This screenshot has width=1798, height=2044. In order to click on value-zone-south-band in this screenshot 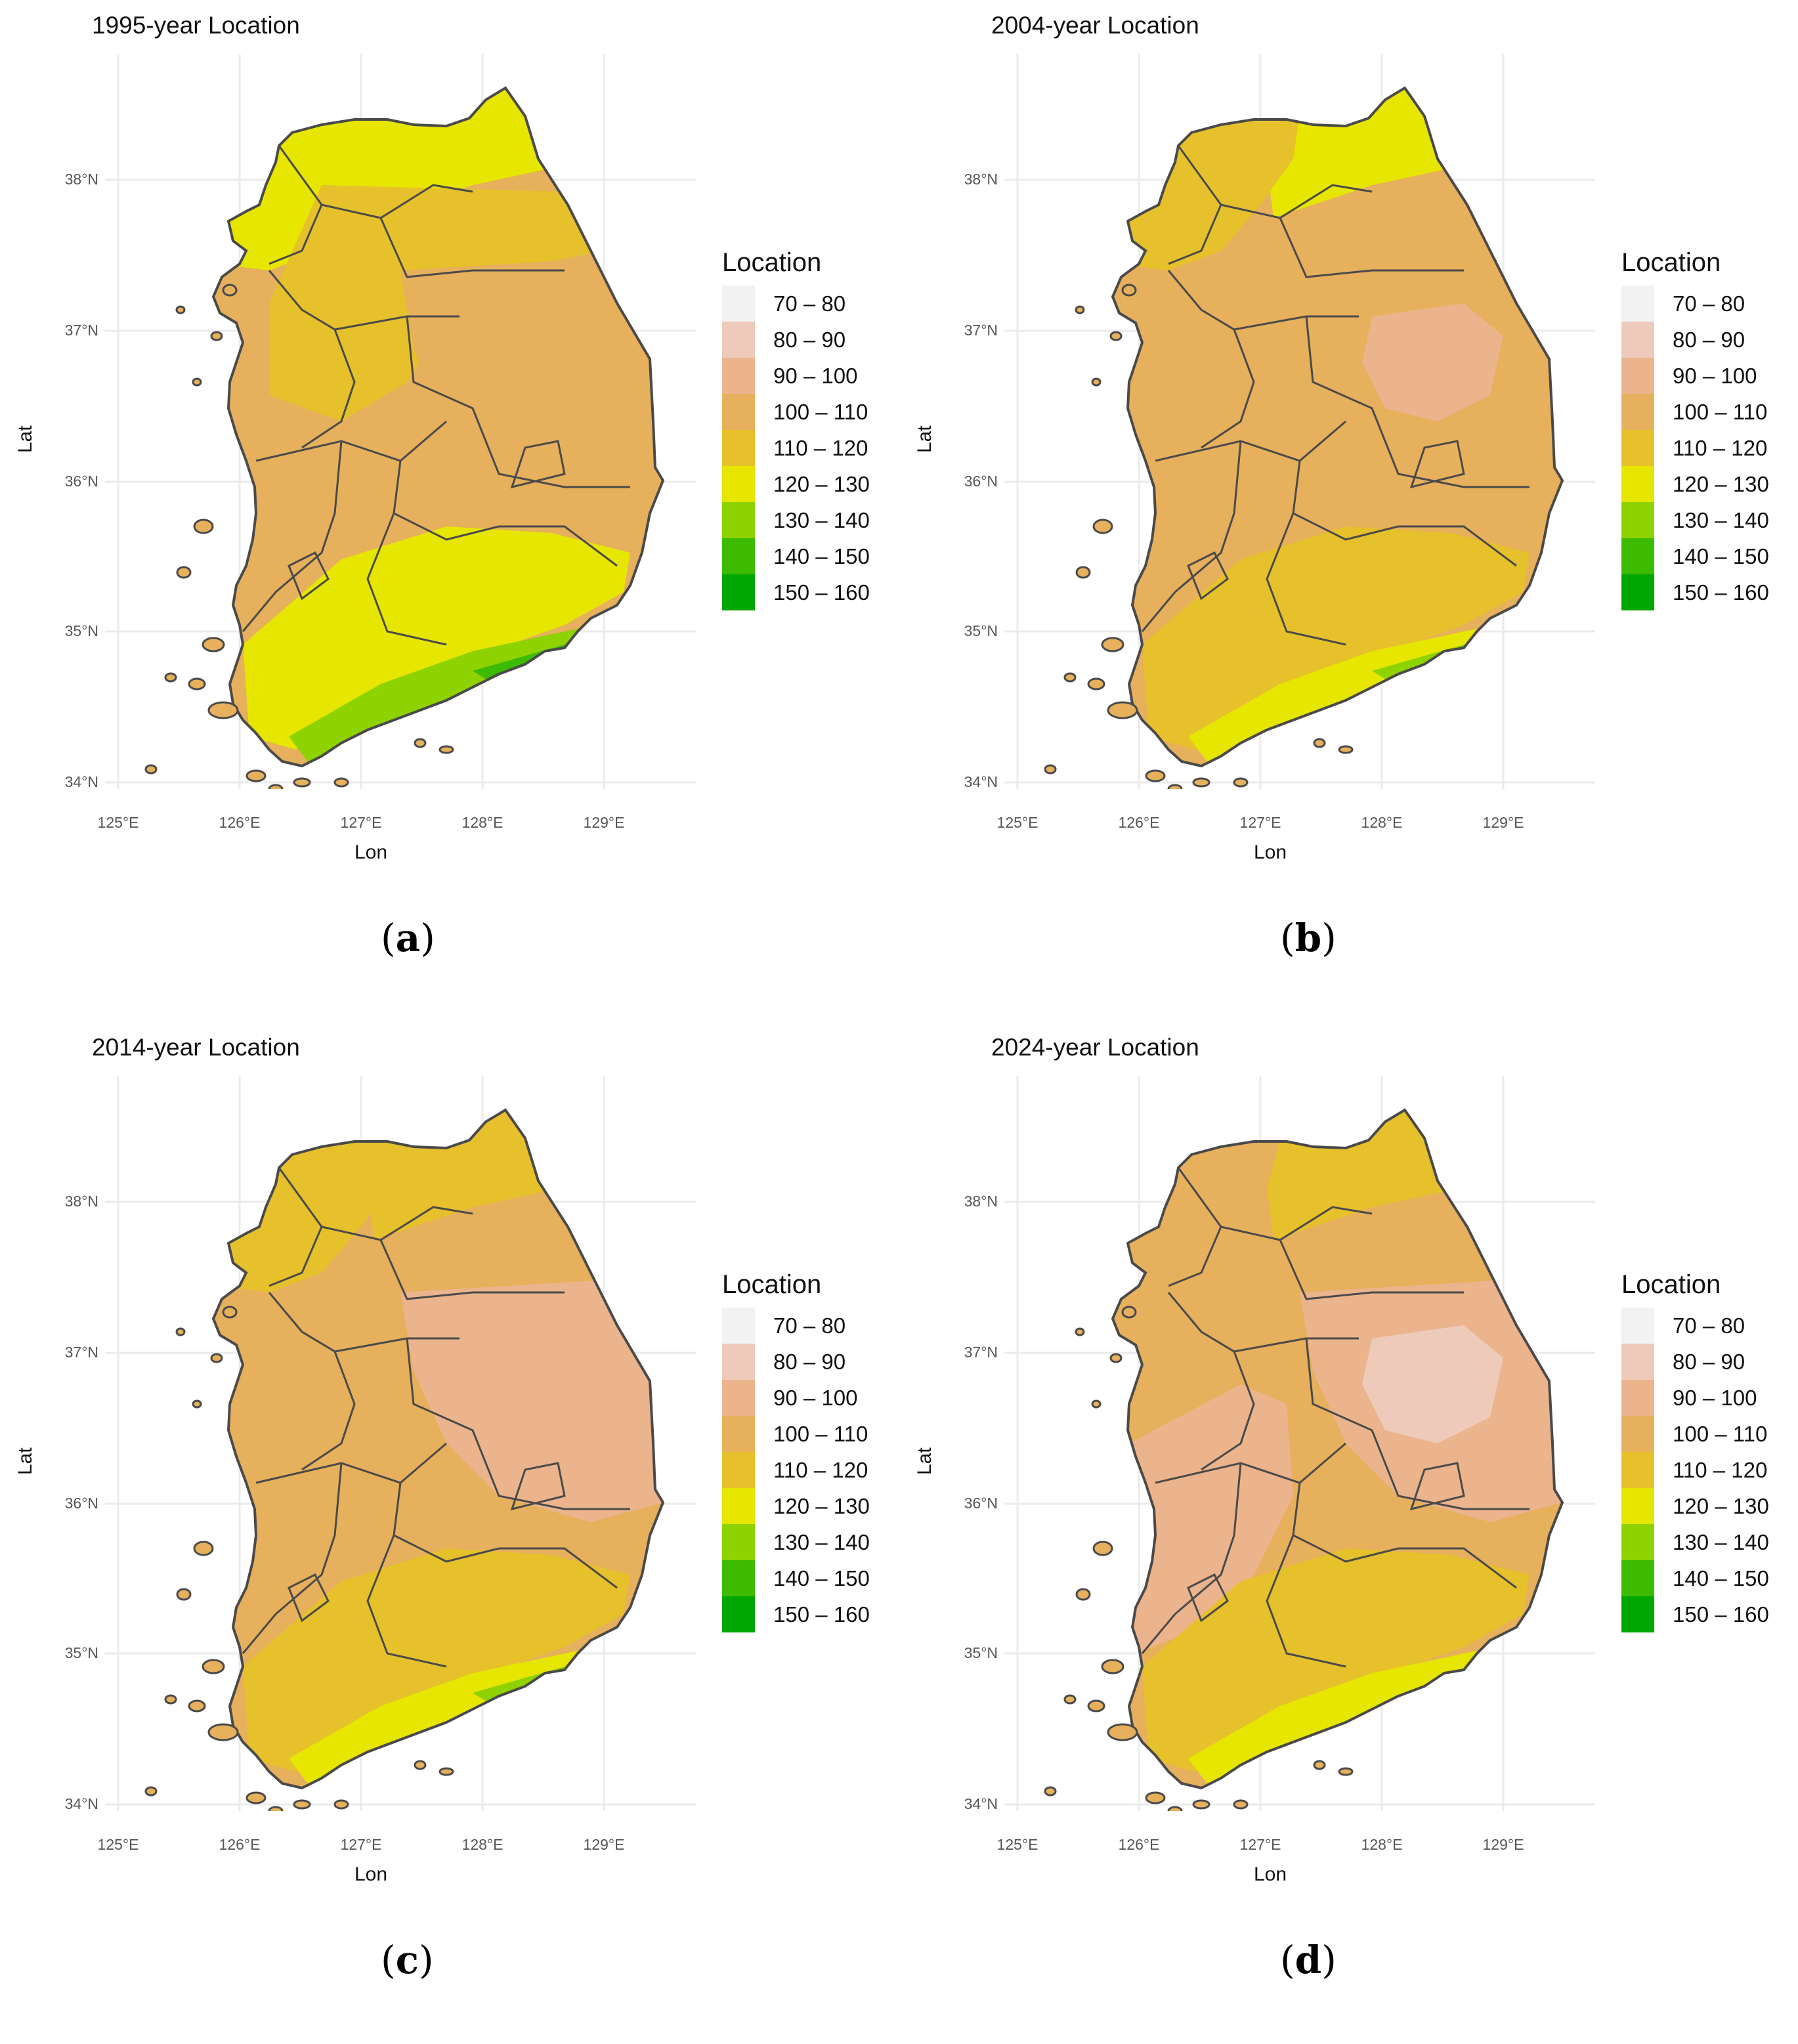, I will do `click(1336, 1660)`.